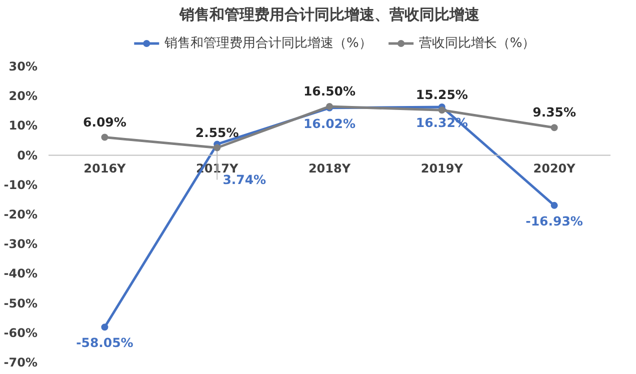 The width and height of the screenshot is (636, 374). Describe the element at coordinates (554, 112) in the screenshot. I see `data-label: 9.35%` at that location.